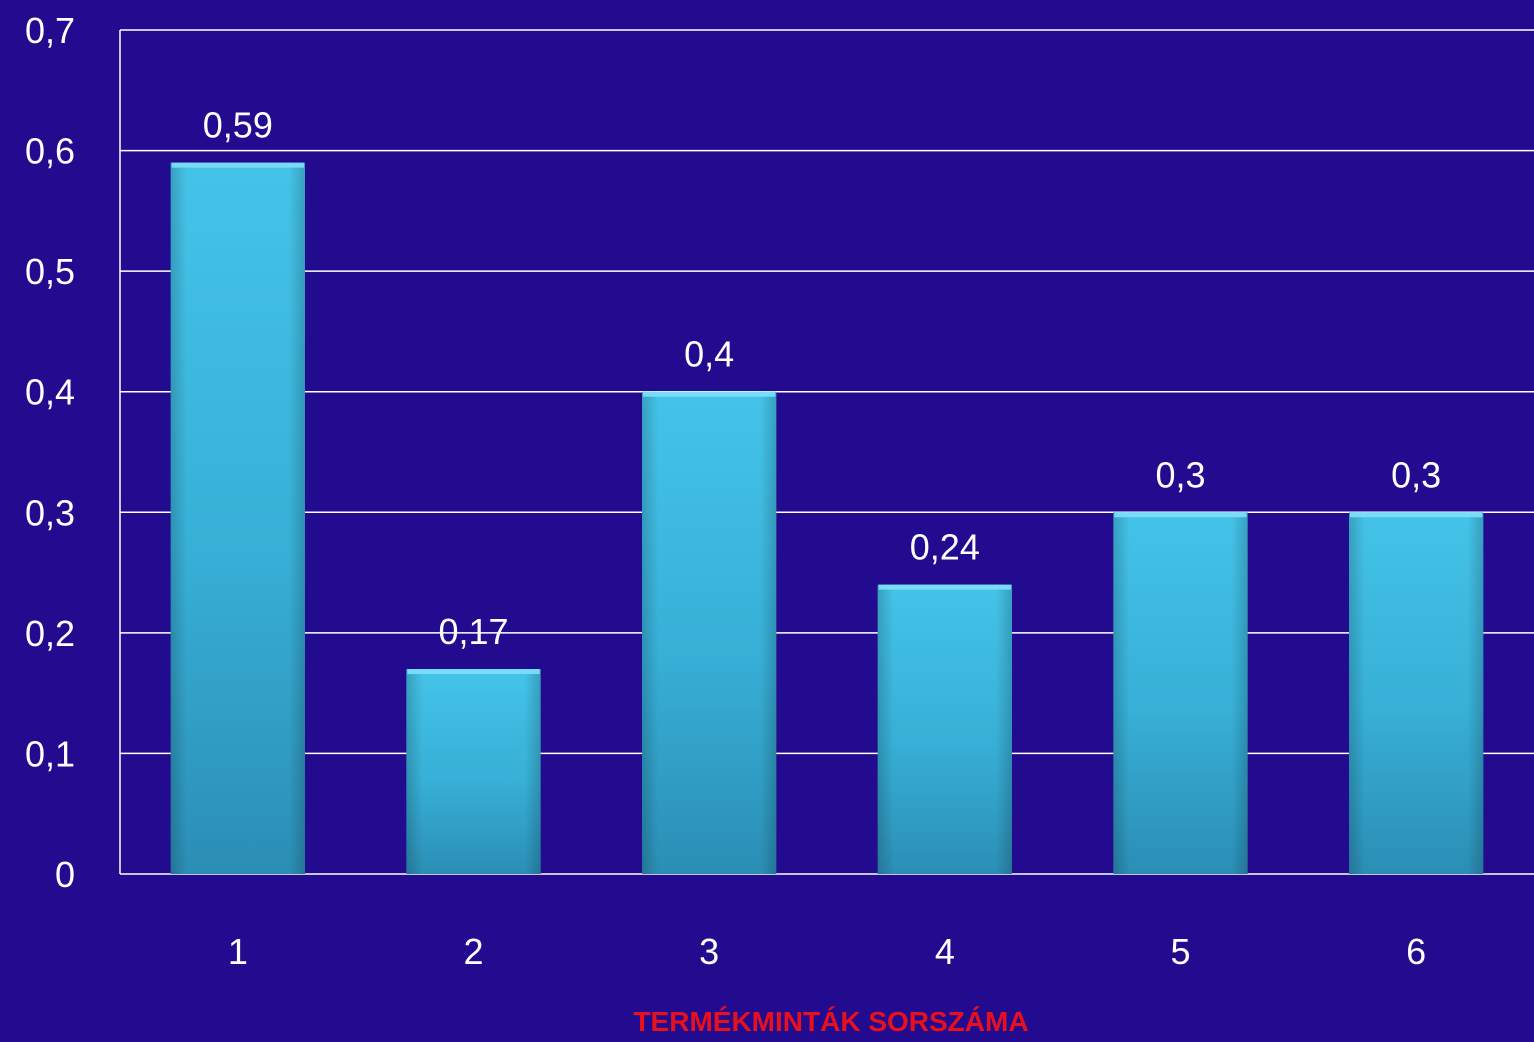  Describe the element at coordinates (50, 452) in the screenshot. I see `y-axis-tick-labels: 0 0,1 0,2 0,3 0,4 0,5 0,6 0,7` at that location.